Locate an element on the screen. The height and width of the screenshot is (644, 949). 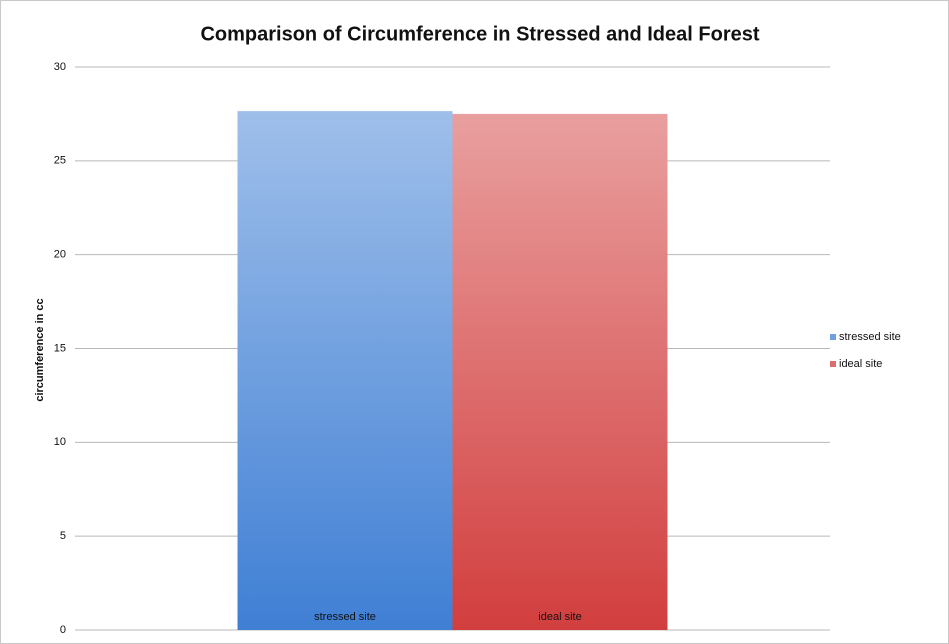
y-tick-label: 5 is located at coordinates (63, 536).